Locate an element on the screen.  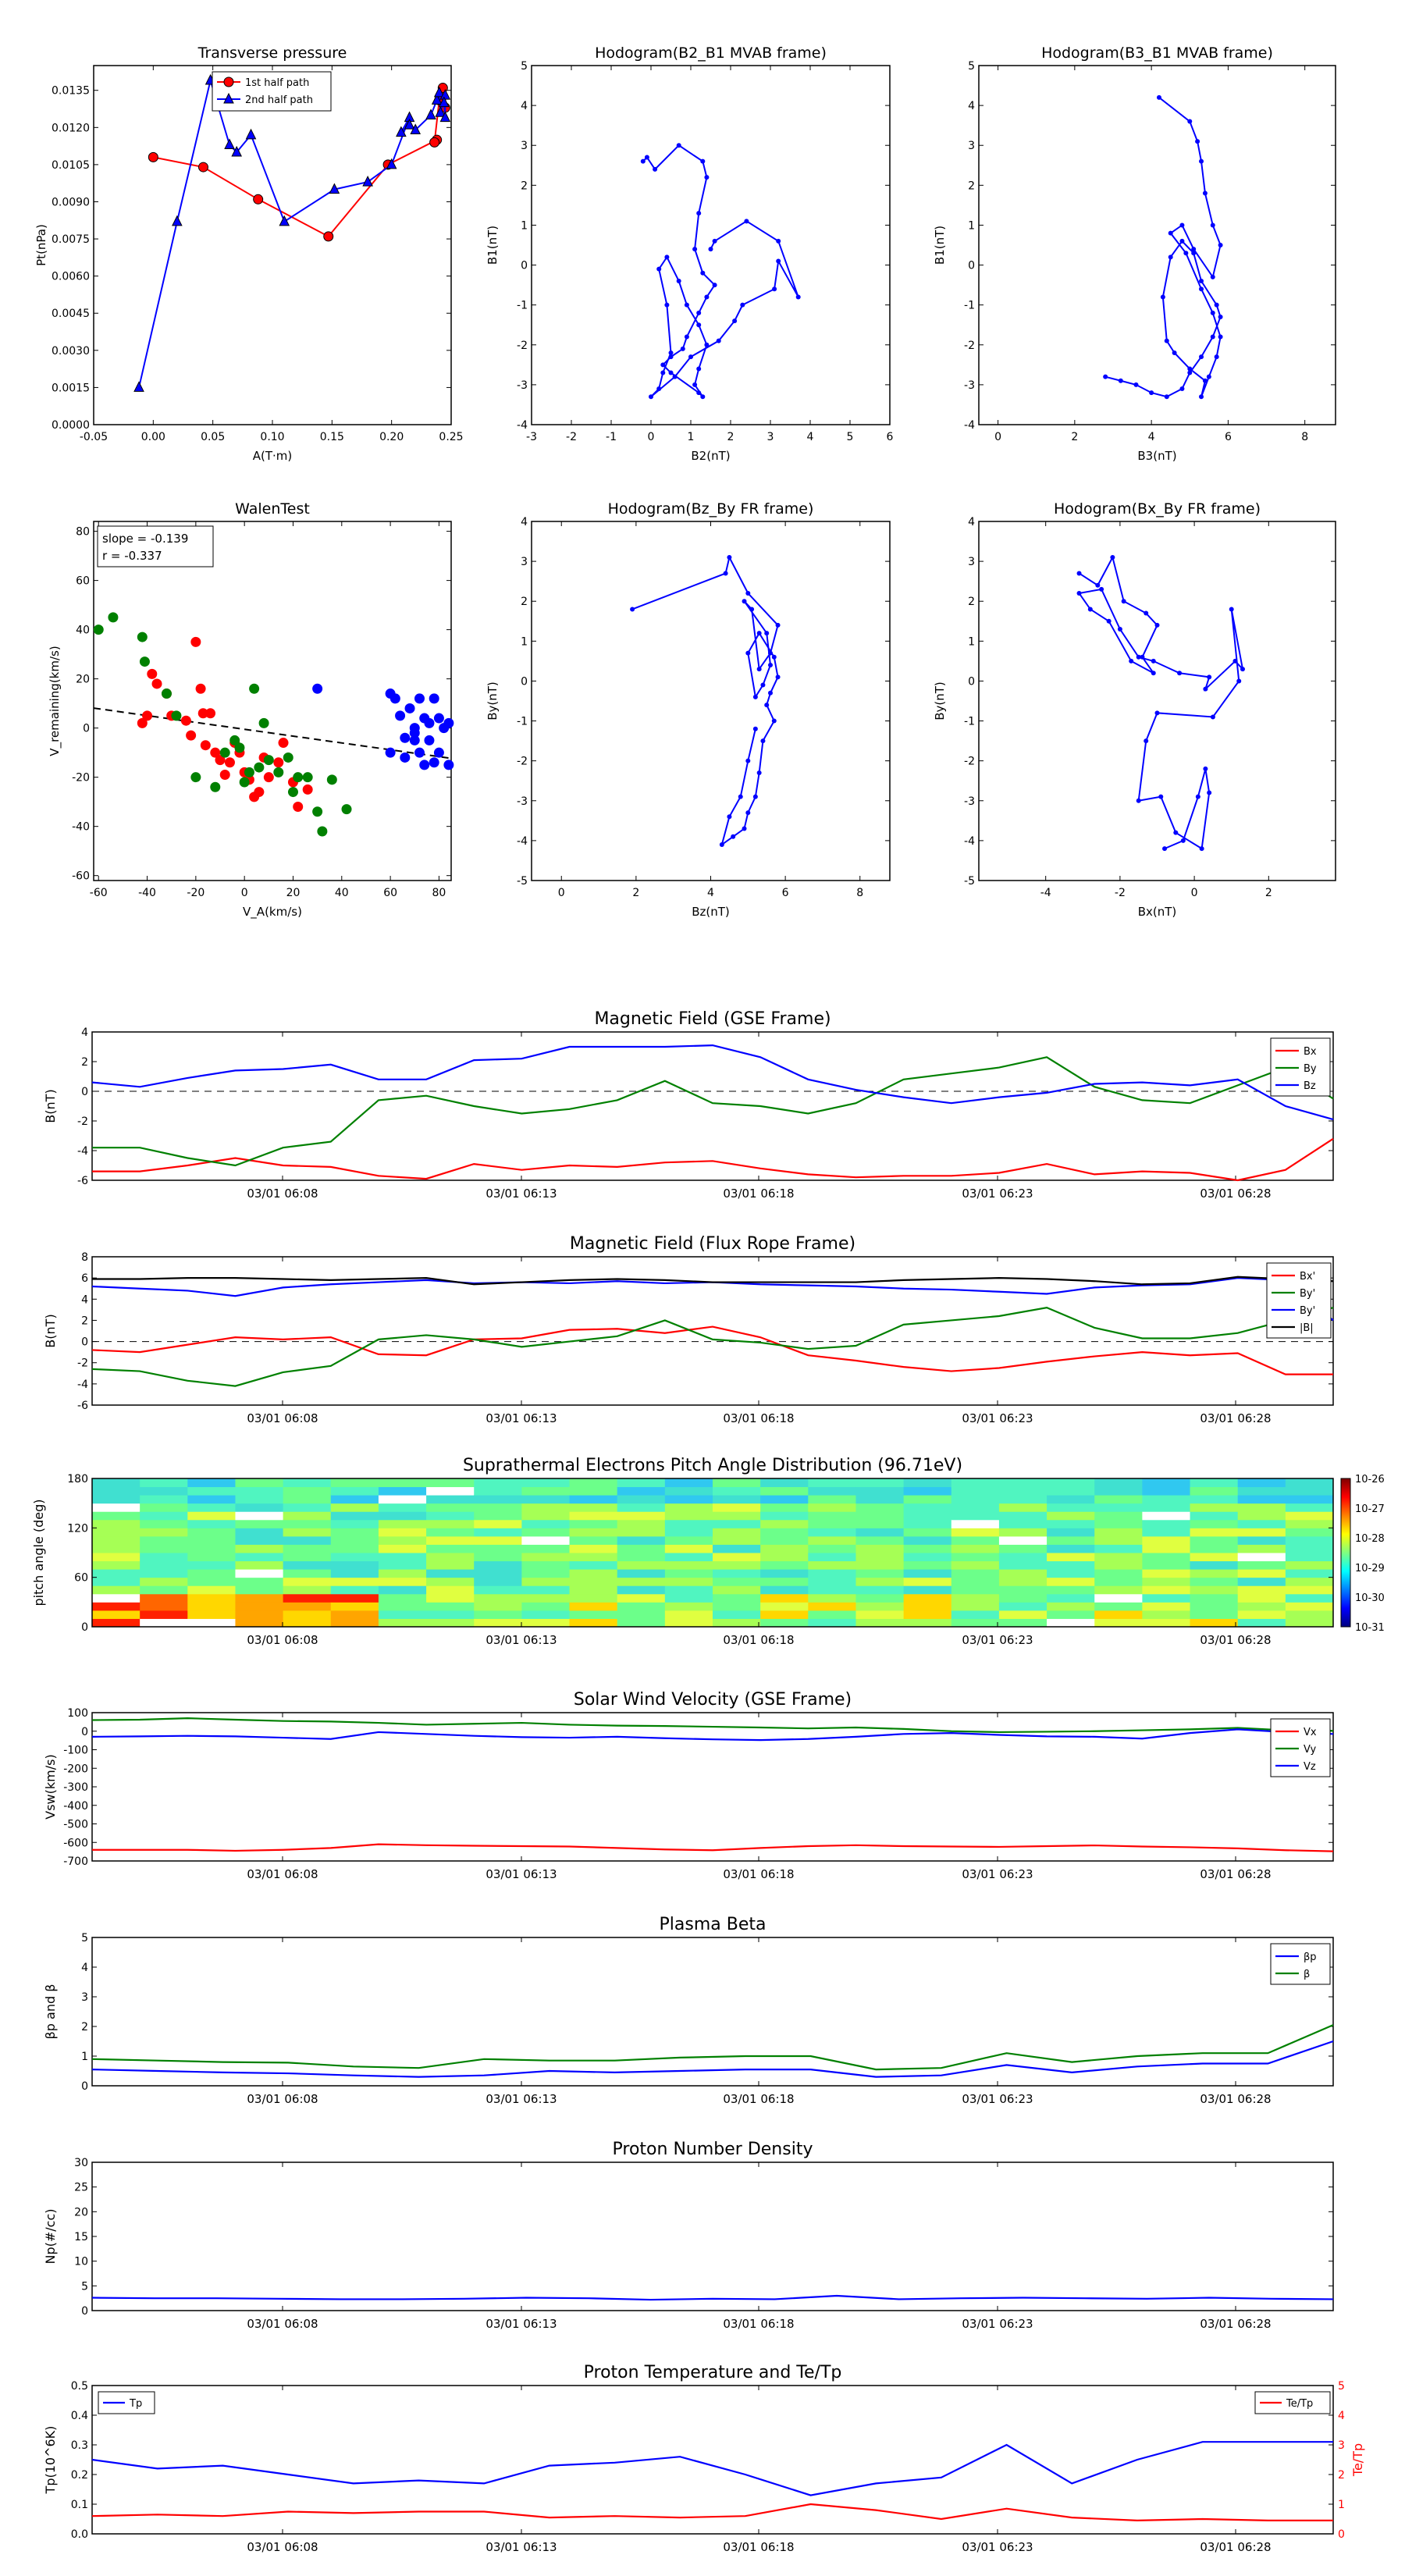
ts3-series-Vz is located at coordinates (713, 1735).